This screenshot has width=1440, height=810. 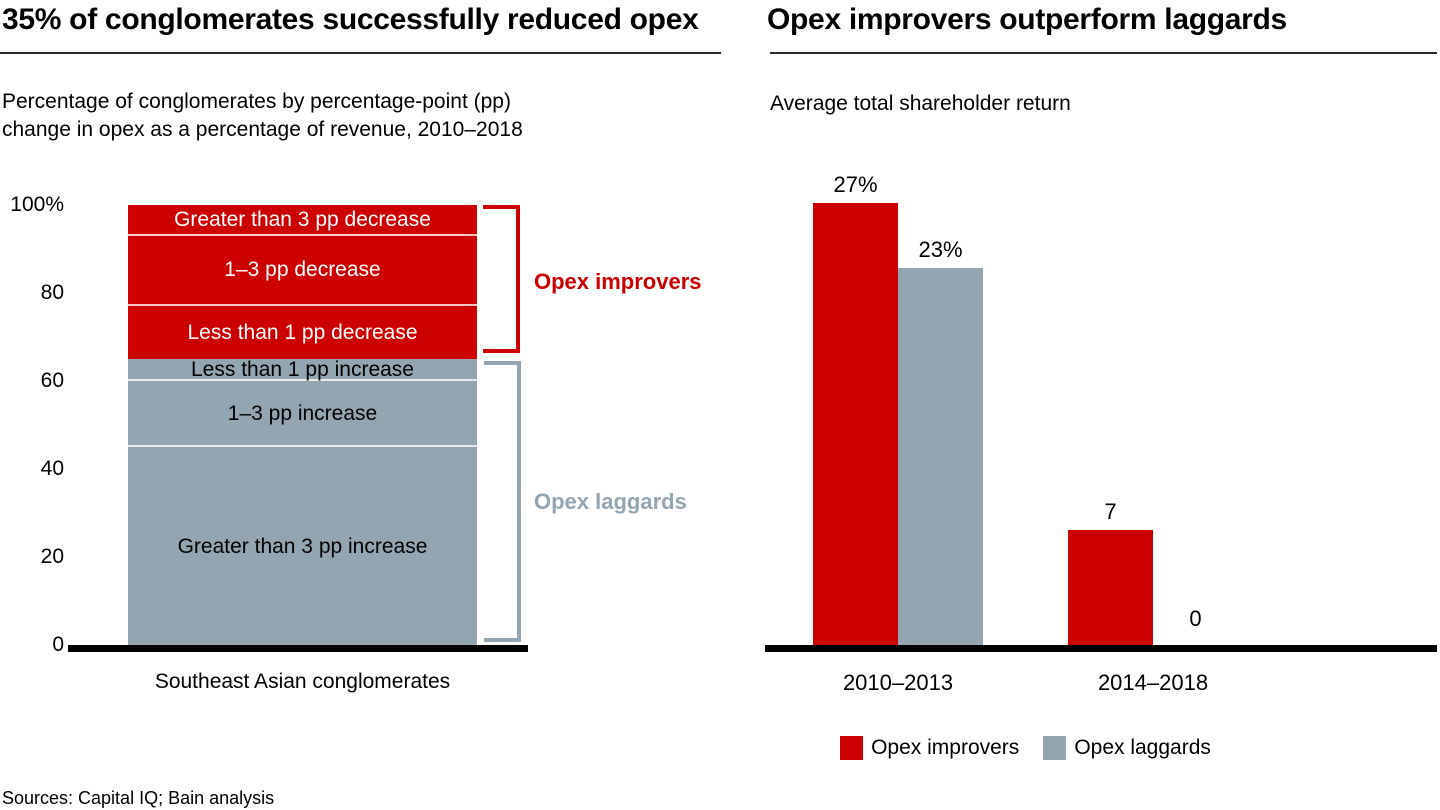 I want to click on y-axis-tick-60: 60, so click(x=52, y=380).